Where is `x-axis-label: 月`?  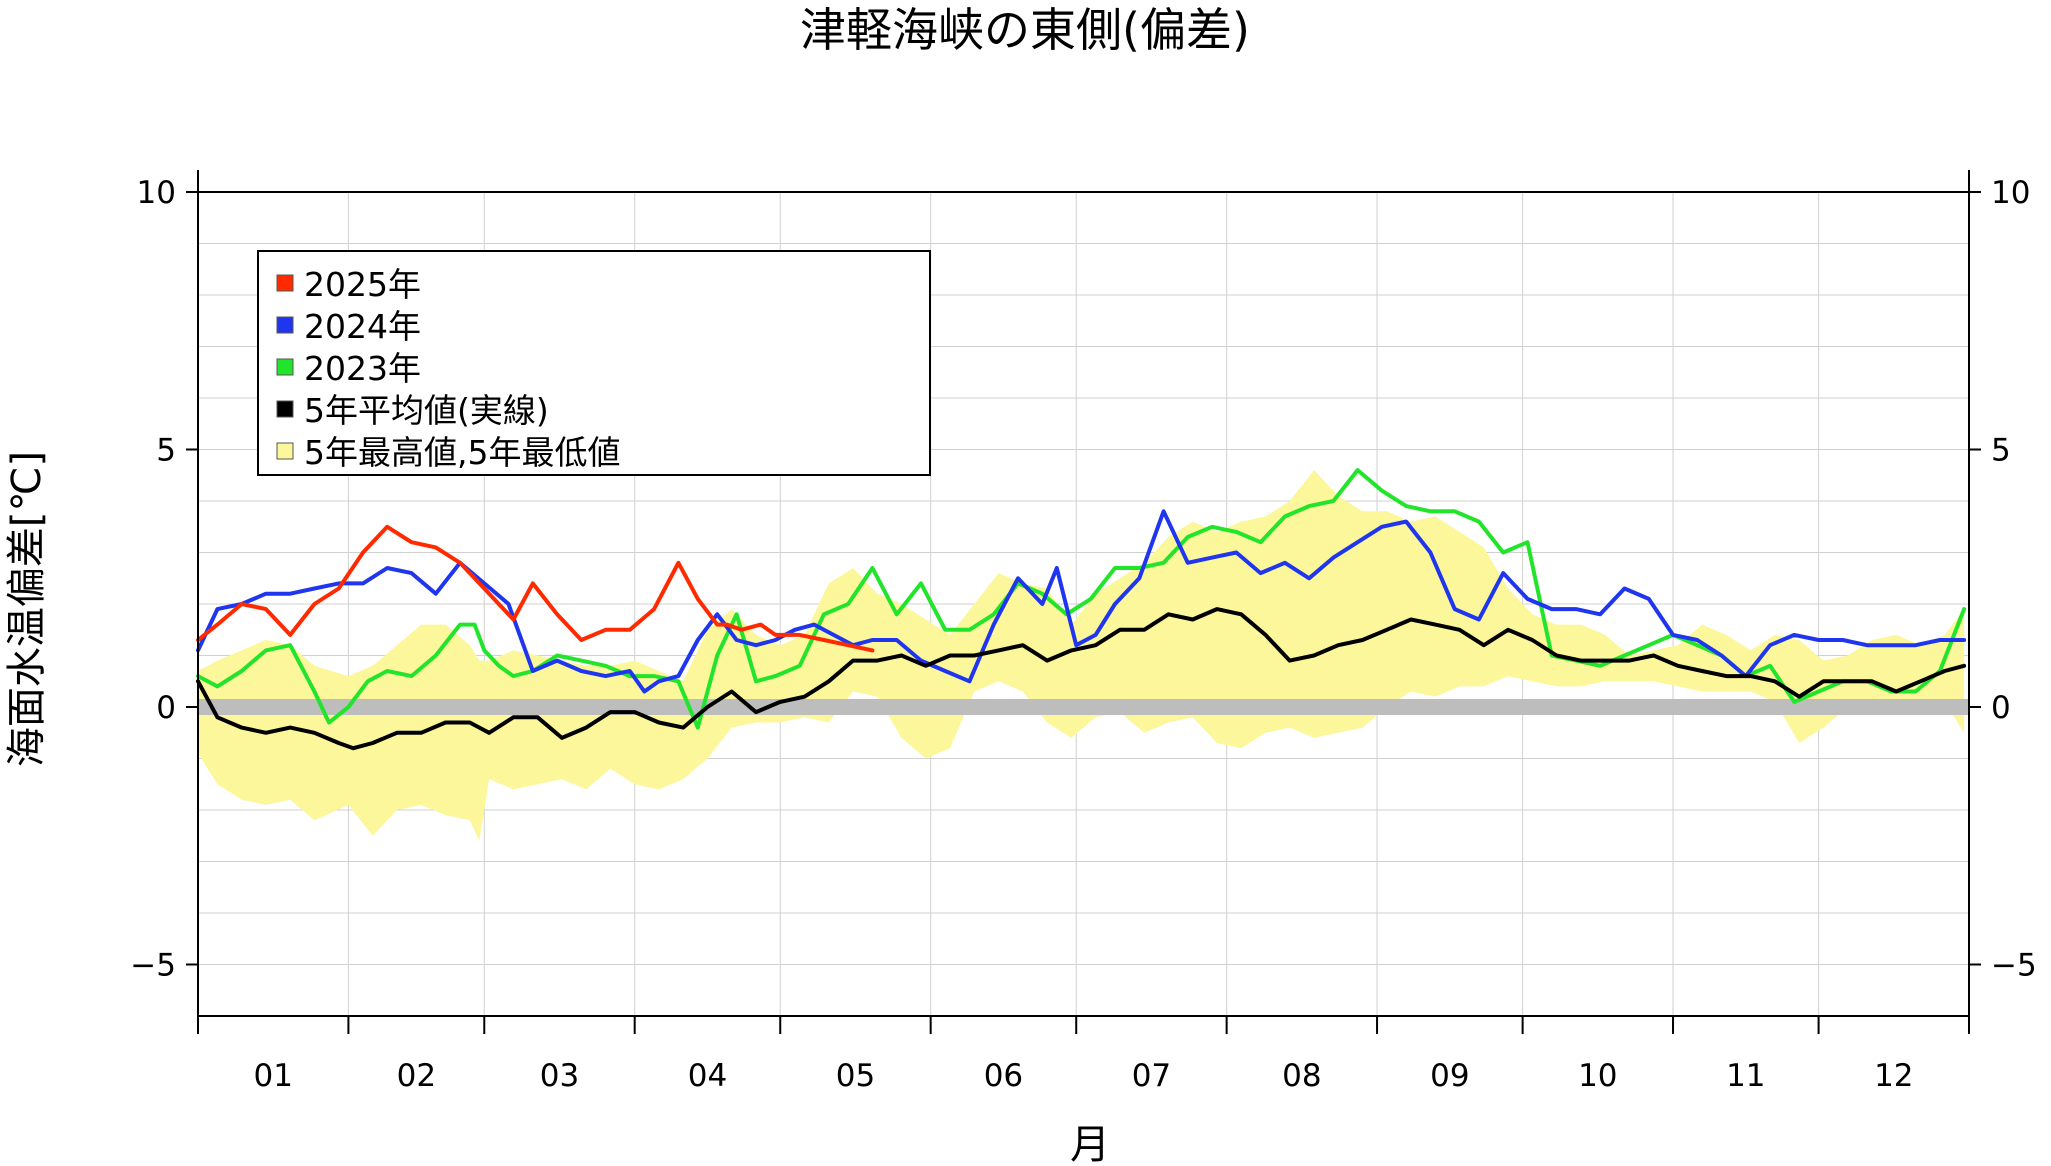
x-axis-label: 月 is located at coordinates (1090, 1144).